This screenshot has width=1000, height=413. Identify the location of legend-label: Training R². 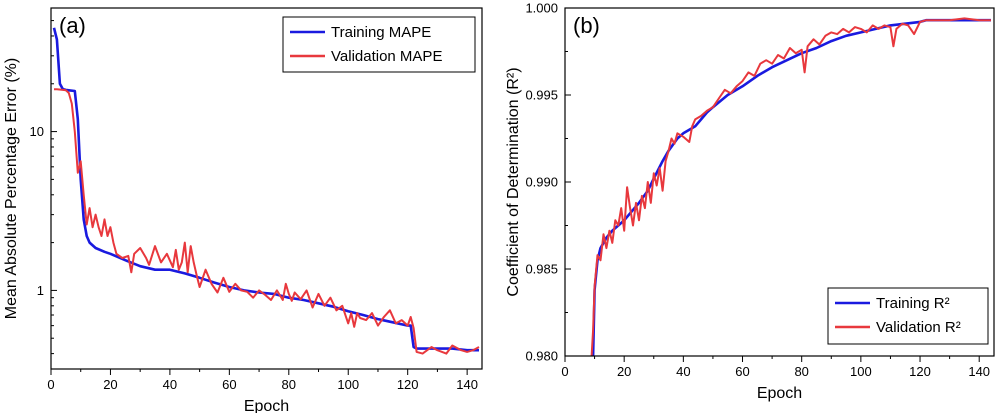
(913, 303).